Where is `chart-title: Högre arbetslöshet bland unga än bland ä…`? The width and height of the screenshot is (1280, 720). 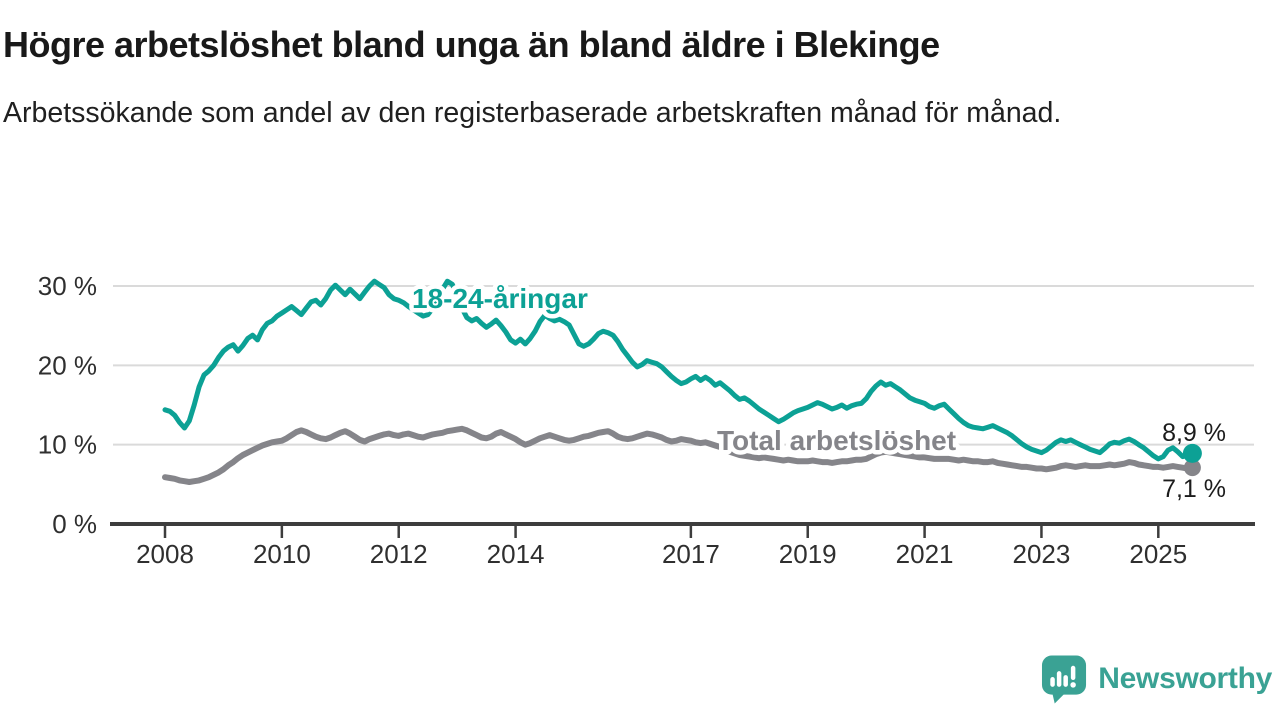 chart-title: Högre arbetslöshet bland unga än bland ä… is located at coordinates (471, 44).